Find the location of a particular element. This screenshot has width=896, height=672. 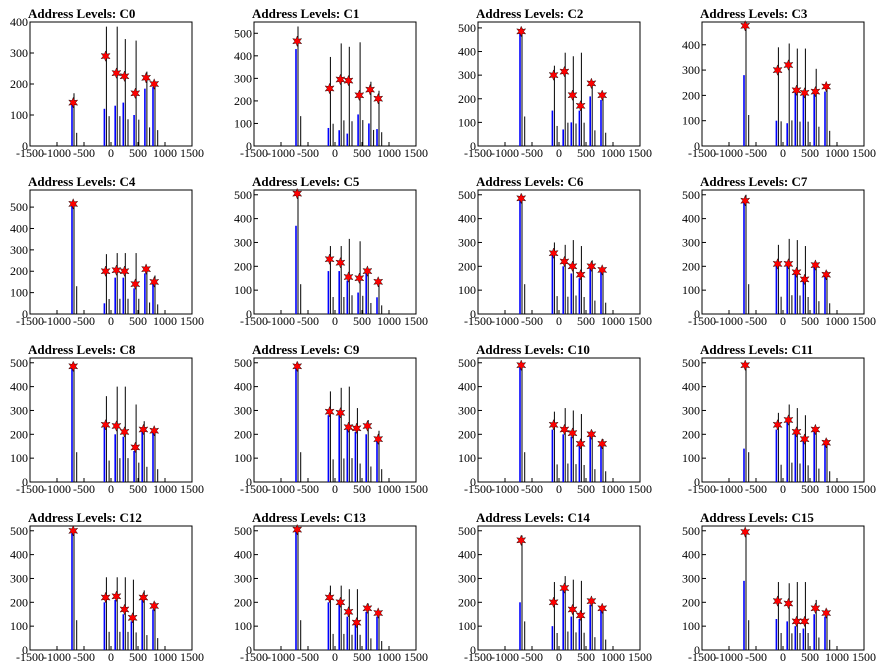

chart-svg: 0 100 200 300 400 -1500 -1000 -500 0 500 1000 1500 is located at coordinates (779, 90).